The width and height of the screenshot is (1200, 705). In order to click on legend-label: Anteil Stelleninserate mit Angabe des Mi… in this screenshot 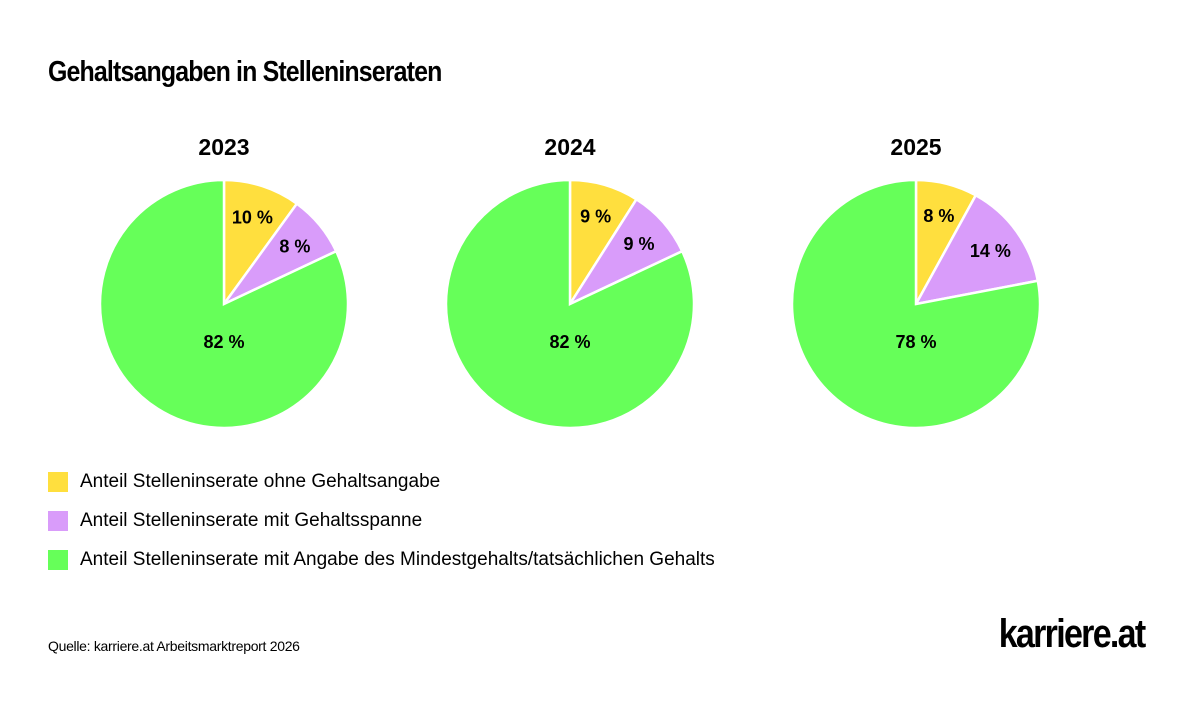, I will do `click(397, 559)`.